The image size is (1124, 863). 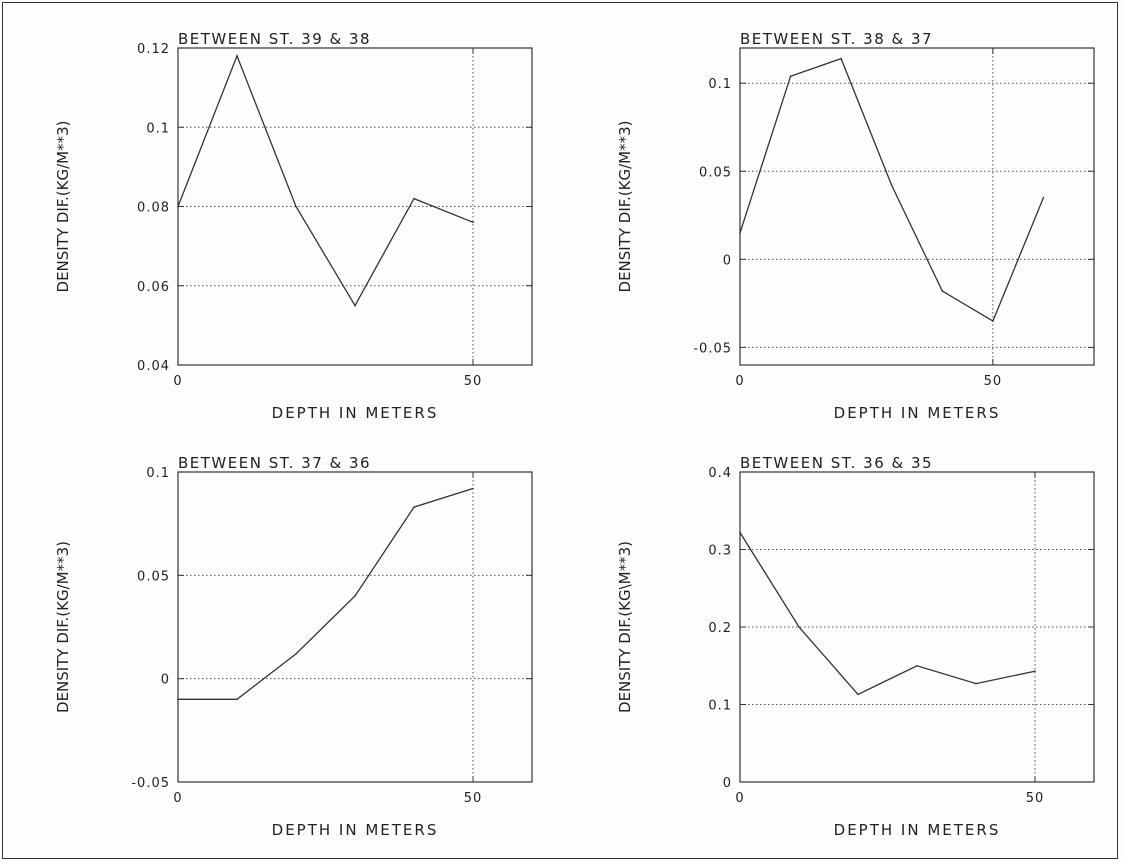 I want to click on chart-title: BETWEEN ST. 39 & 38, so click(x=274, y=39).